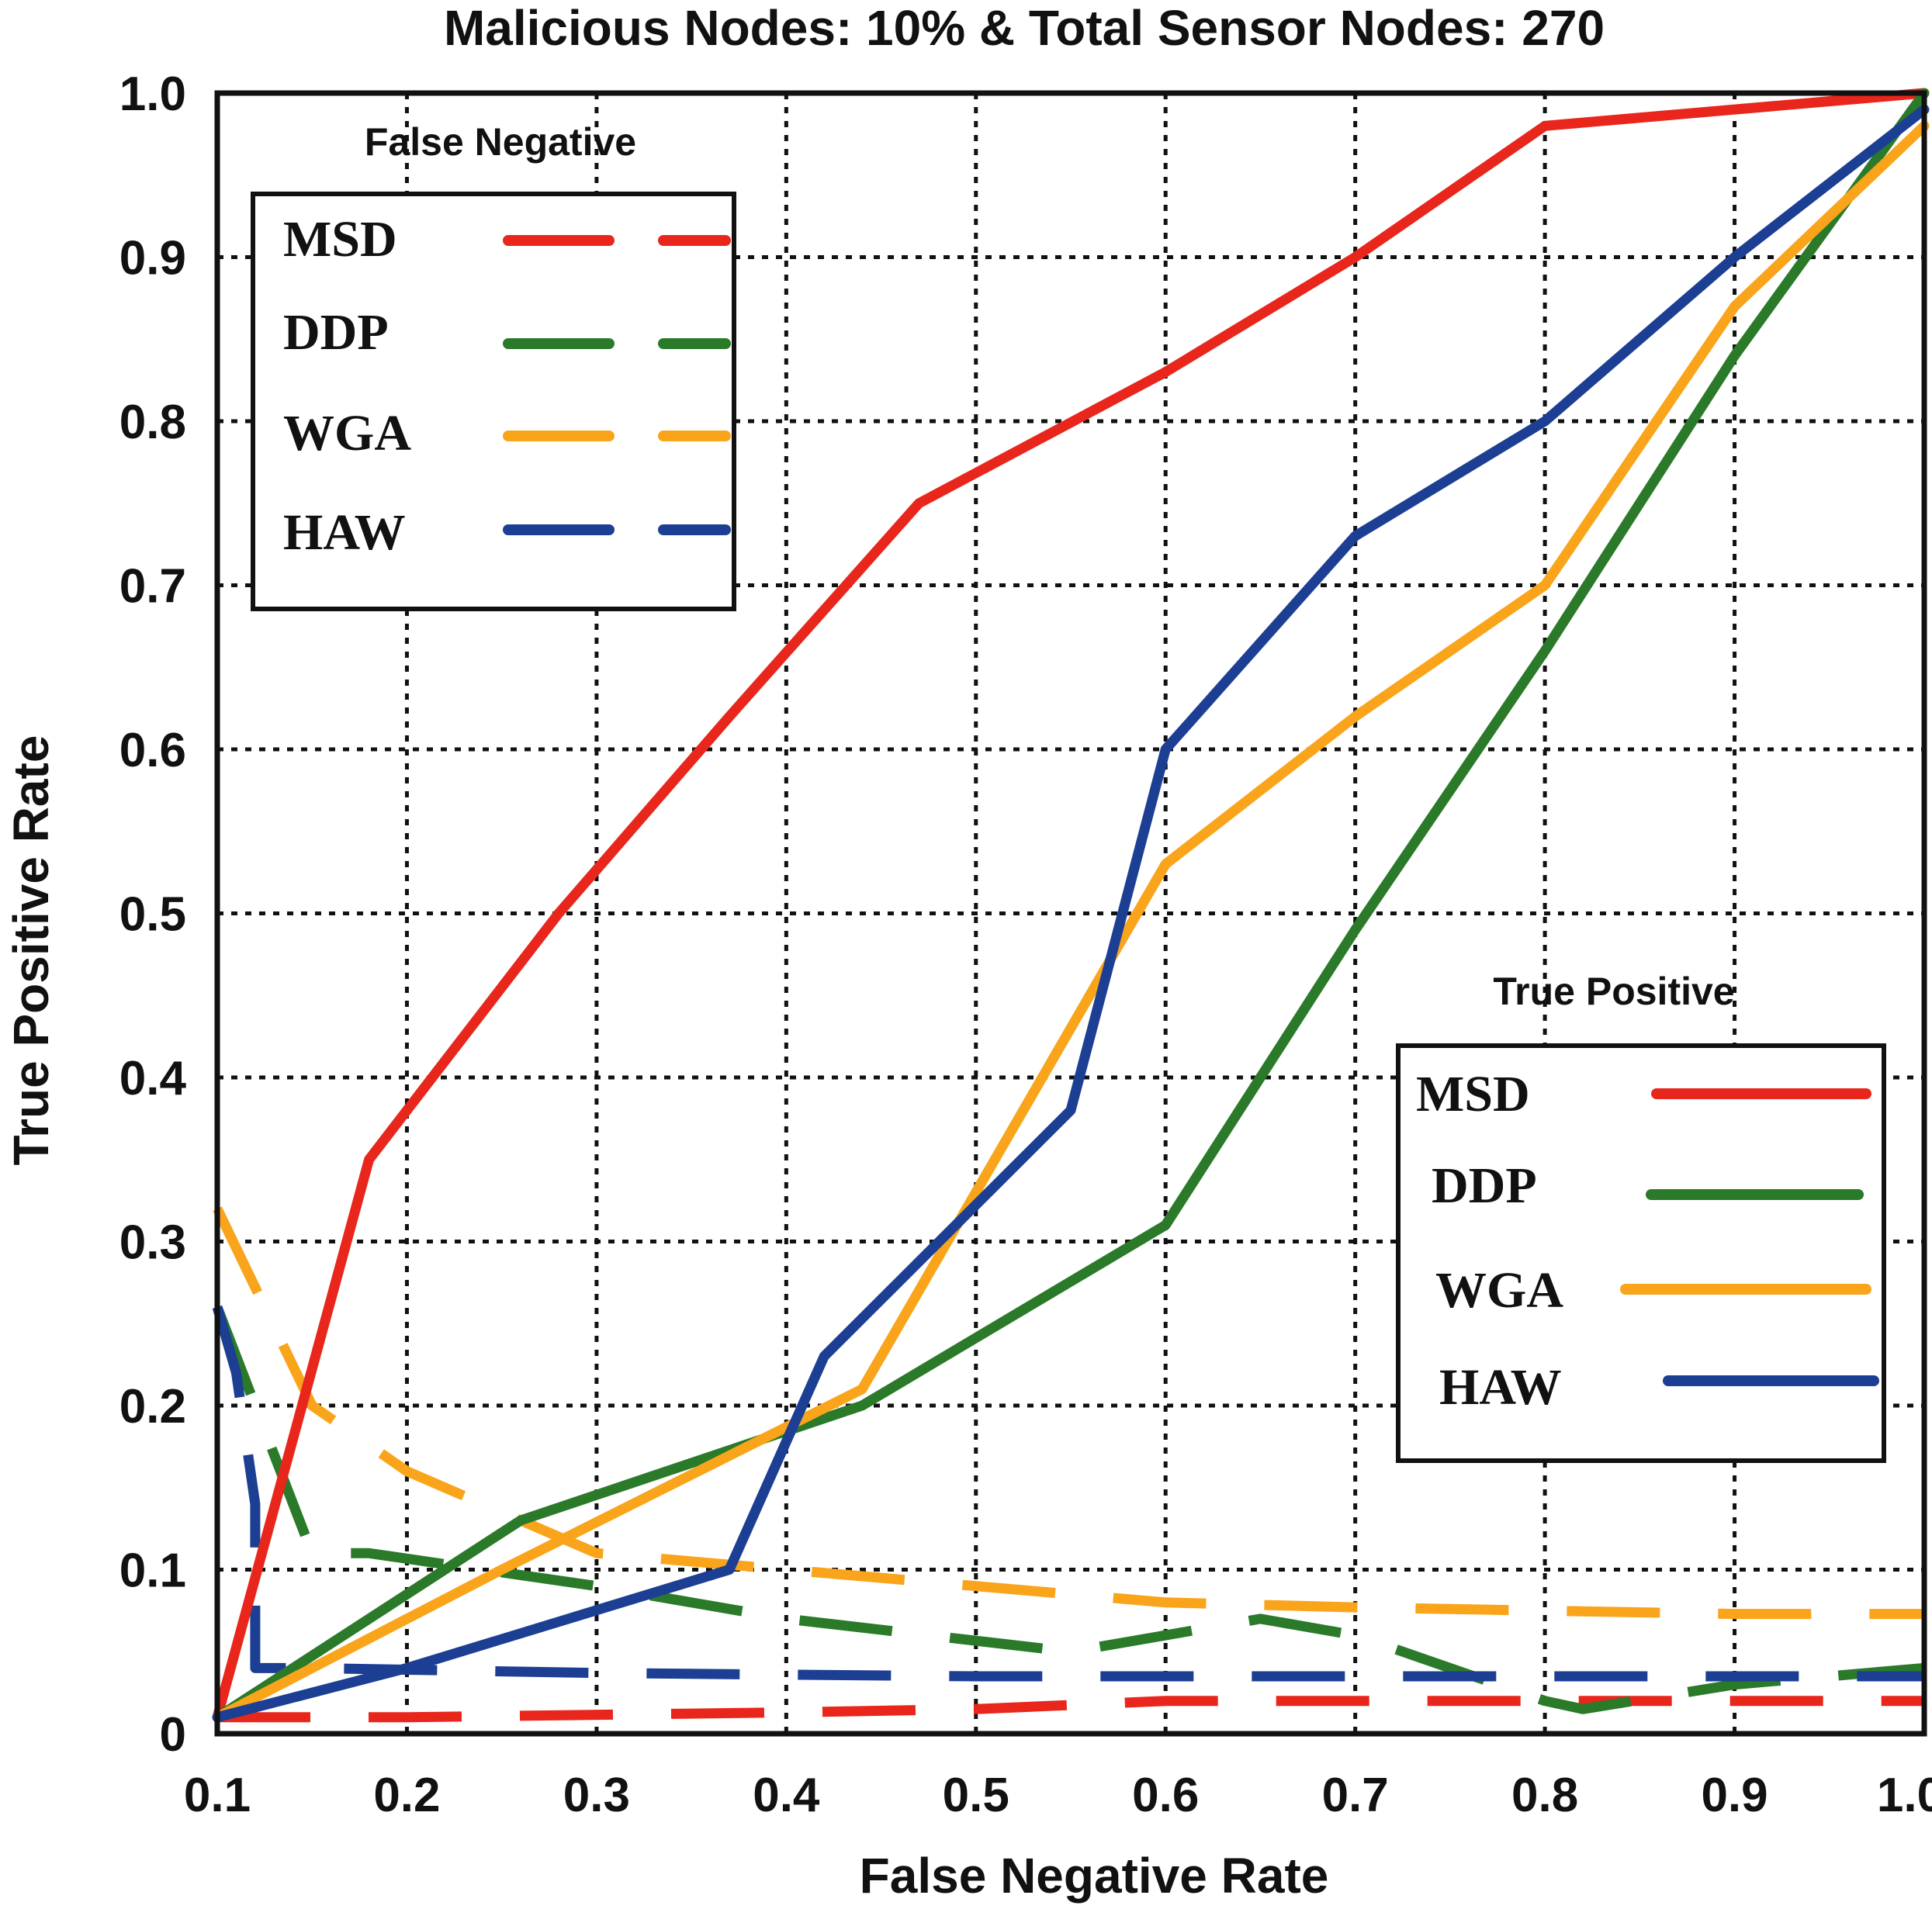 This screenshot has width=1932, height=1916. What do you see at coordinates (1070, 1709) in the screenshot?
I see `series-msd-false-negative` at bounding box center [1070, 1709].